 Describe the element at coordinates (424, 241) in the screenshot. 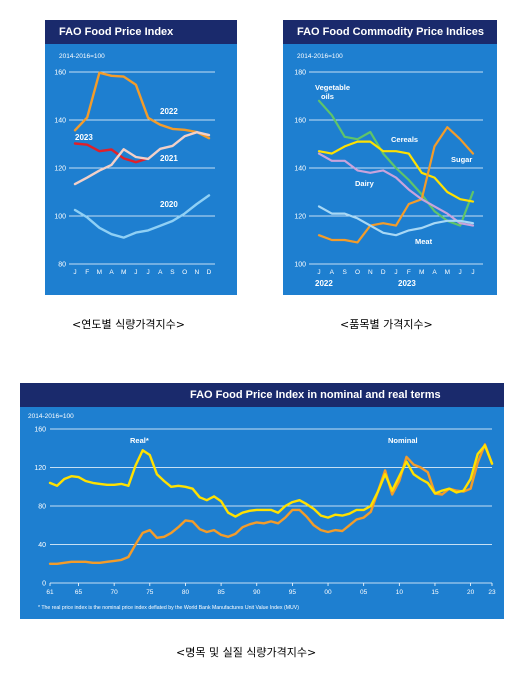

I see `series-label: Meat` at that location.